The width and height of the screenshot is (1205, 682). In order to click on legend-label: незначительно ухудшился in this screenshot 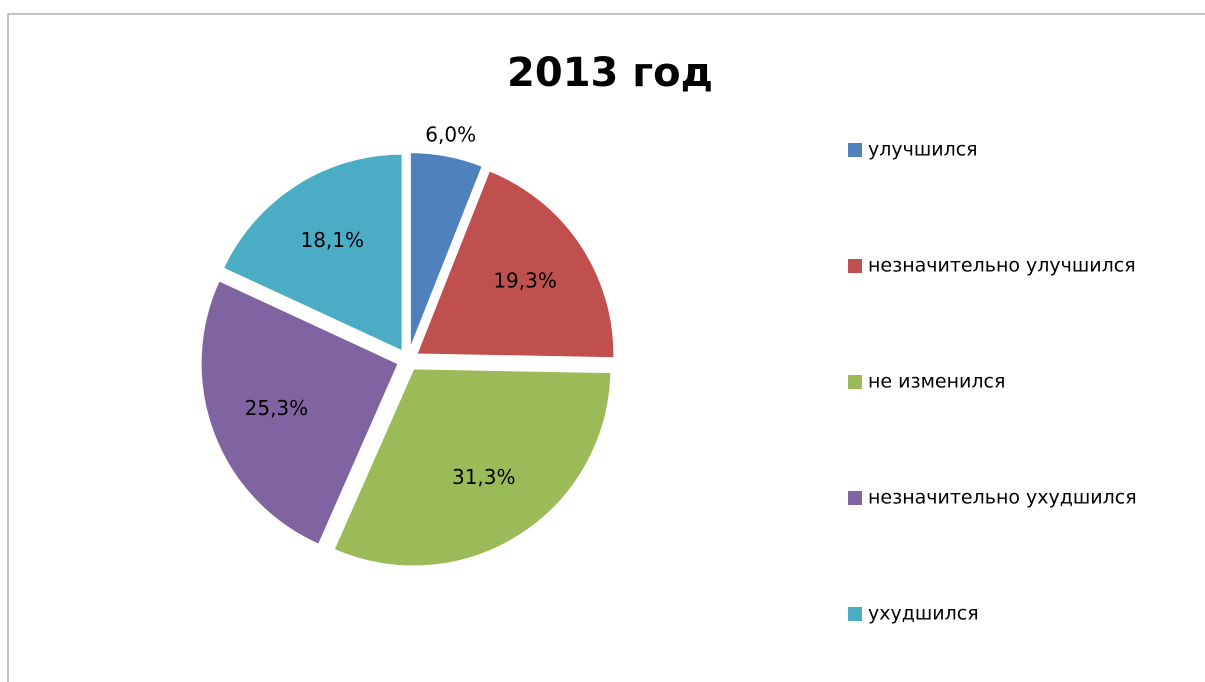, I will do `click(1002, 498)`.